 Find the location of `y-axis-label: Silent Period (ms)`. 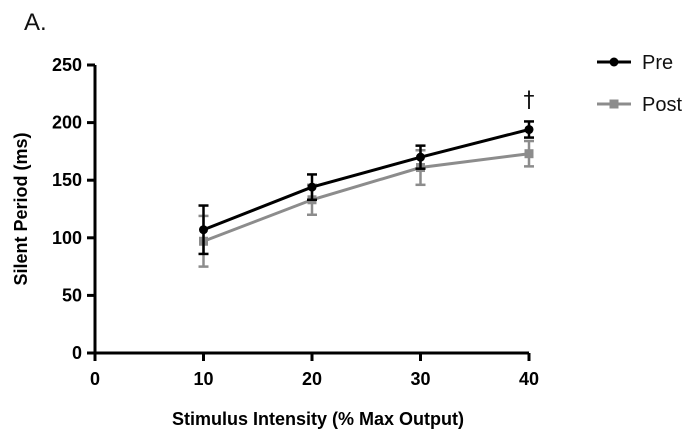

y-axis-label: Silent Period (ms) is located at coordinates (21, 208).